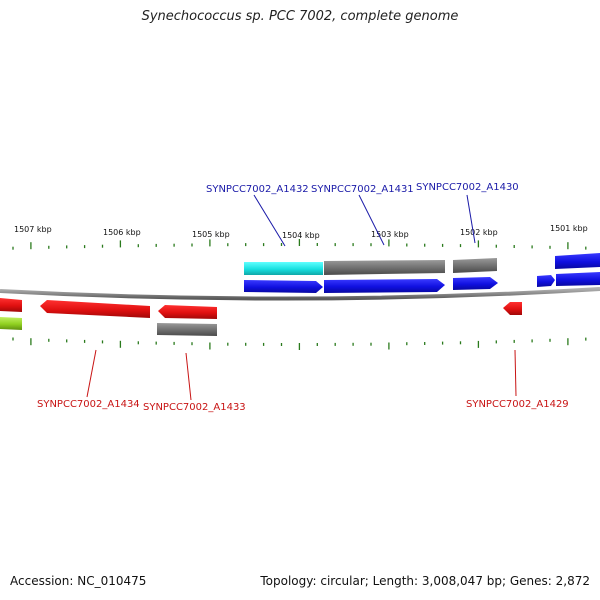 The image size is (600, 600). I want to click on reverse-gene-left-edge, so click(11, 305).